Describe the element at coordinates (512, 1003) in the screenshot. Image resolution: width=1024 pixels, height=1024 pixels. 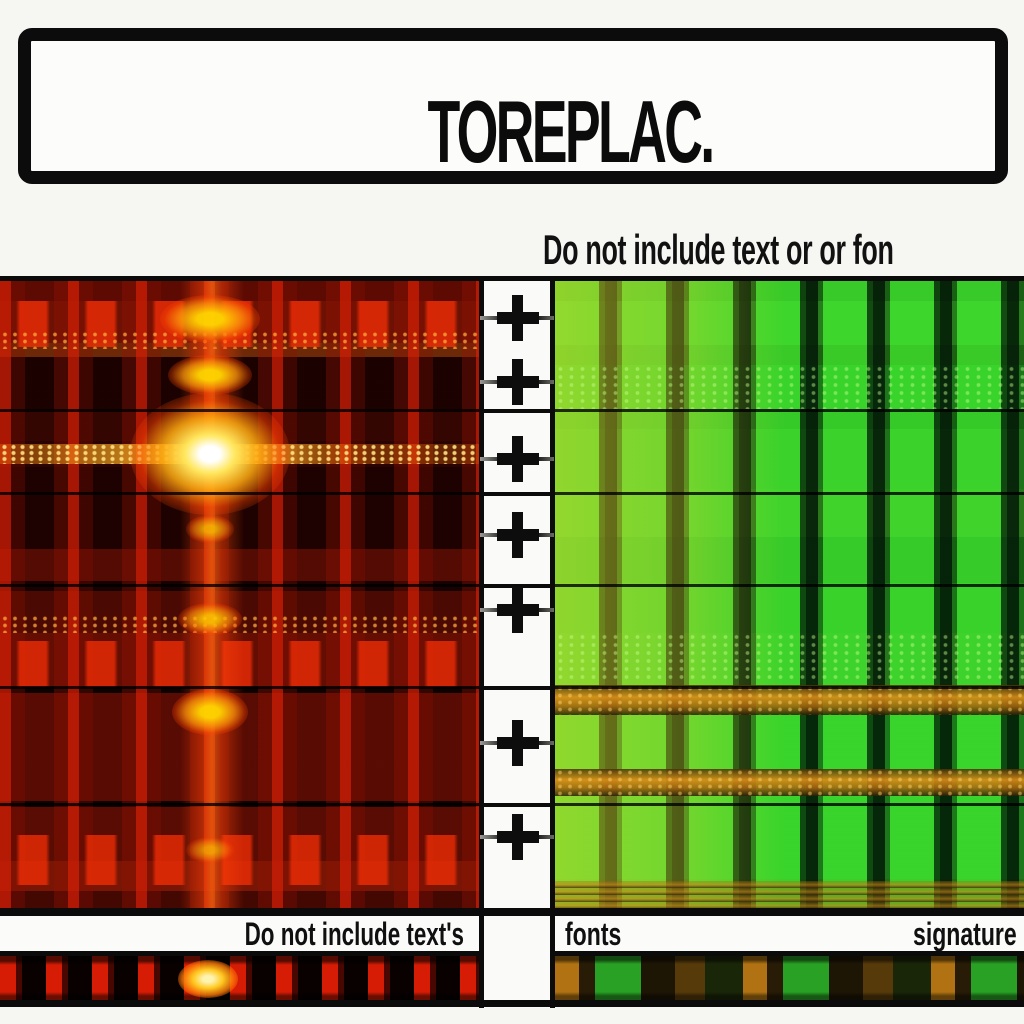
I see `bottom-border` at that location.